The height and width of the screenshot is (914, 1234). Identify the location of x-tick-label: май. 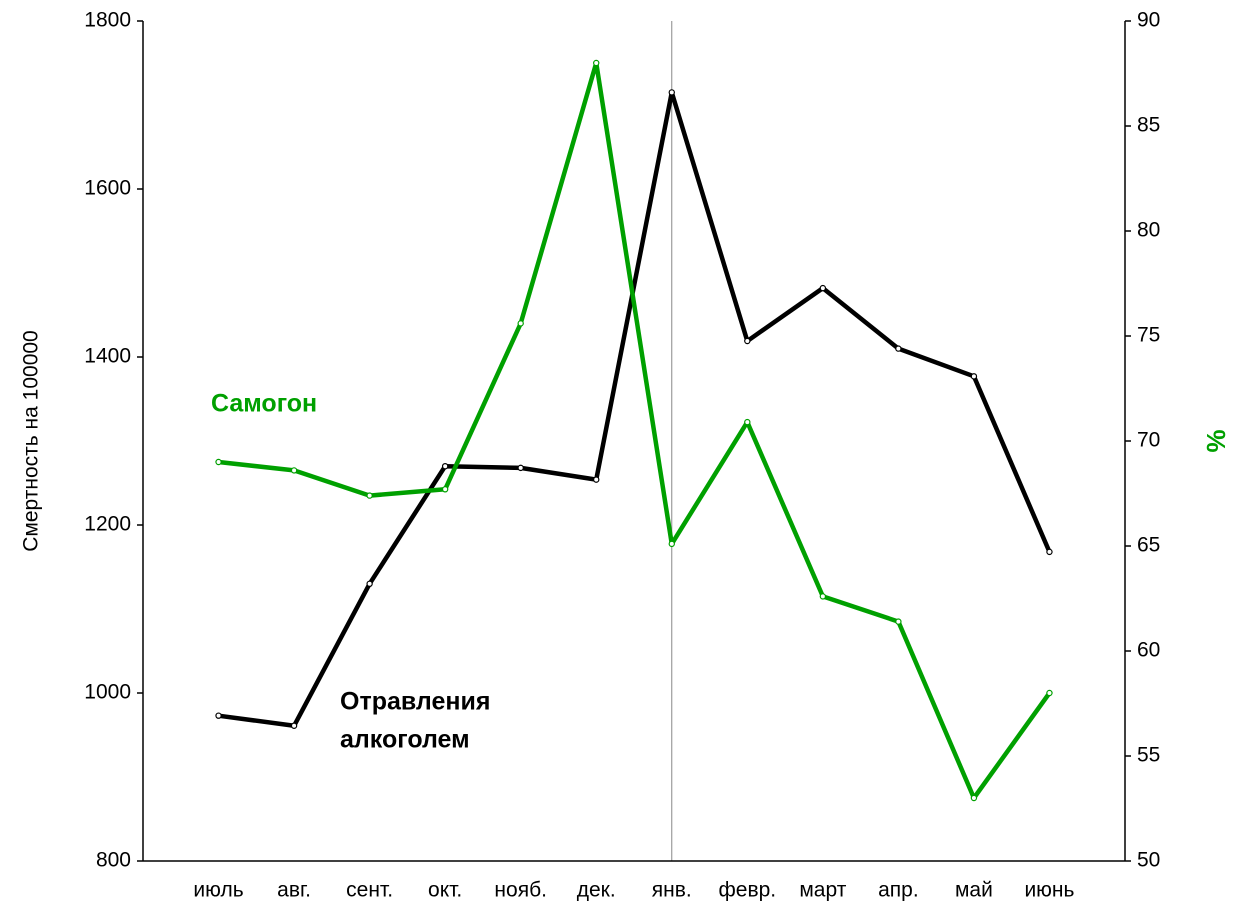
(974, 890).